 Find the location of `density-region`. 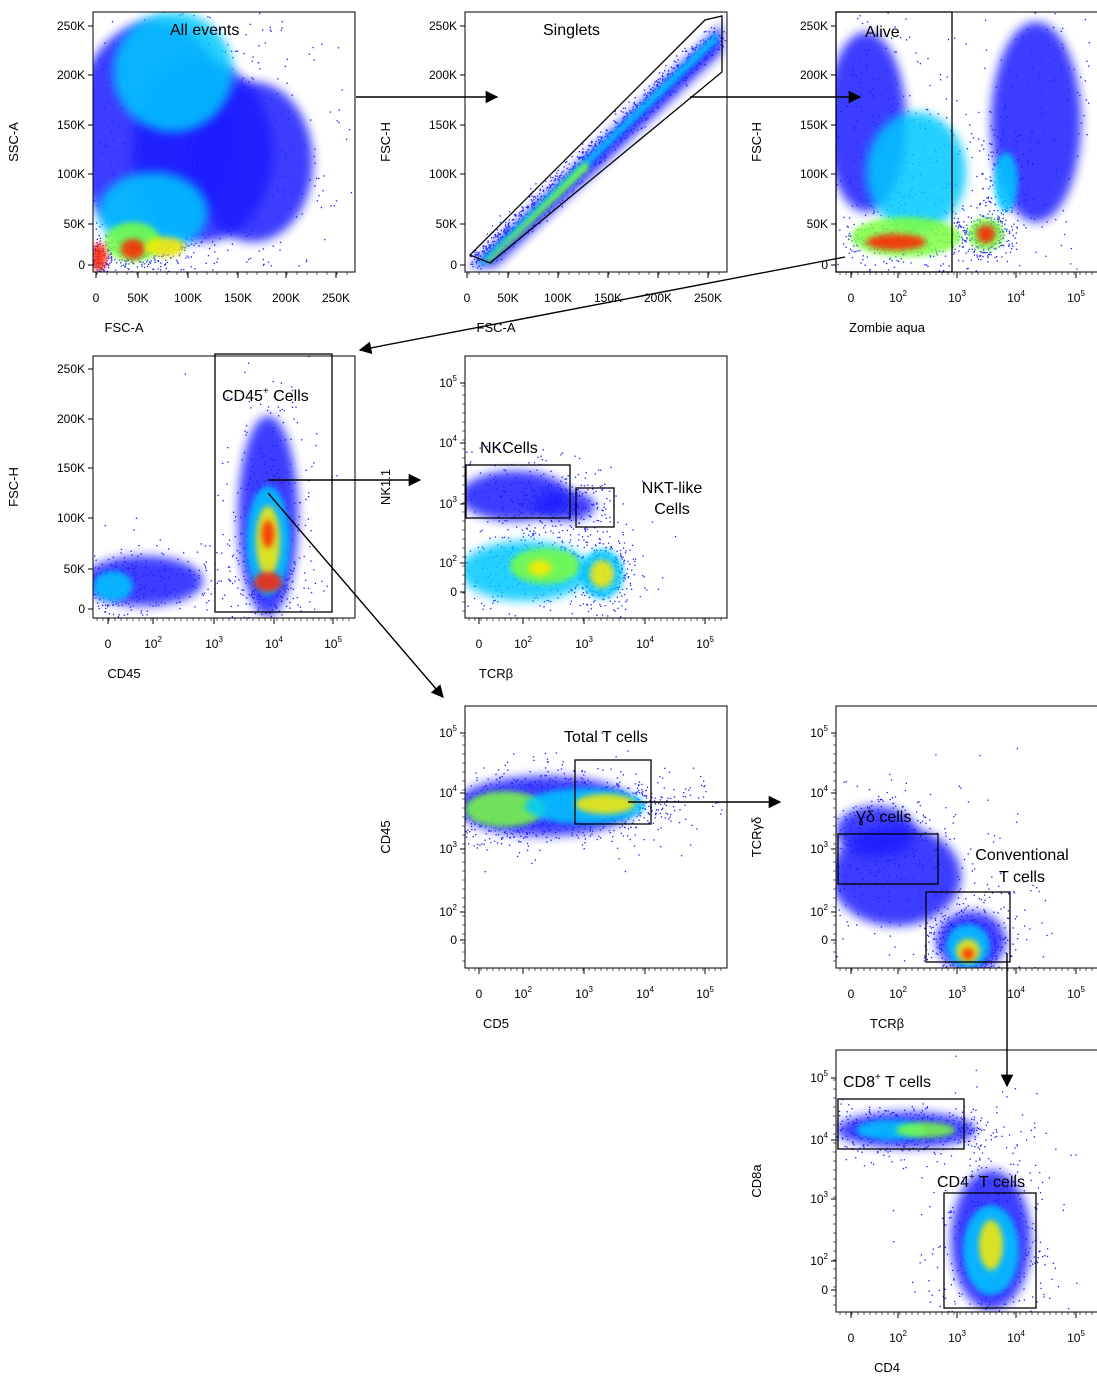

density-region is located at coordinates (916, 172).